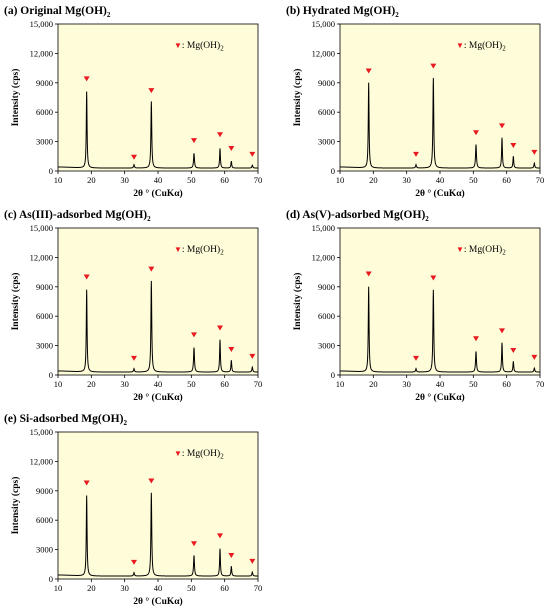 The width and height of the screenshot is (550, 614). What do you see at coordinates (342, 12) in the screenshot?
I see `panel-title: (b) Hydrated Mg(OH)2` at bounding box center [342, 12].